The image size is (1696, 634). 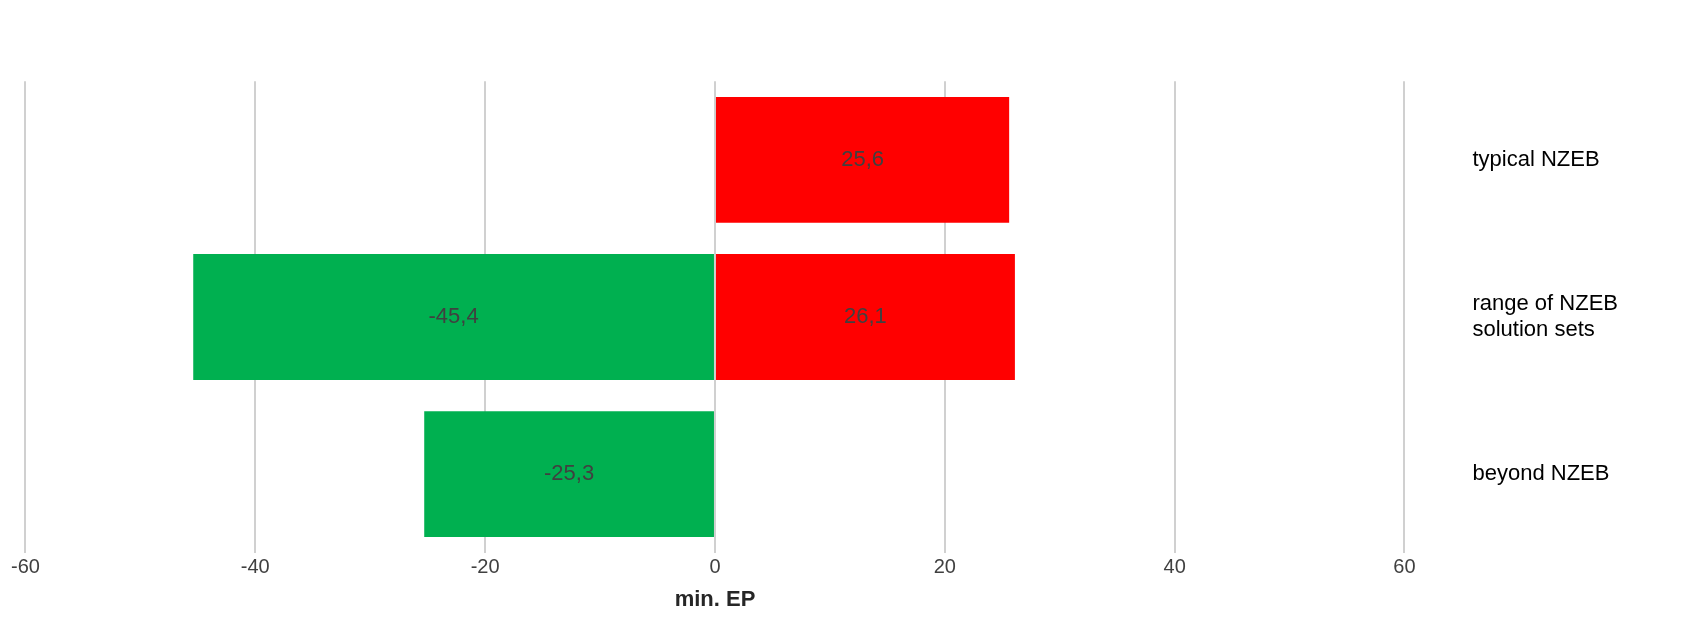 I want to click on y-tick-label: range of NZEB solution sets, so click(x=1545, y=315).